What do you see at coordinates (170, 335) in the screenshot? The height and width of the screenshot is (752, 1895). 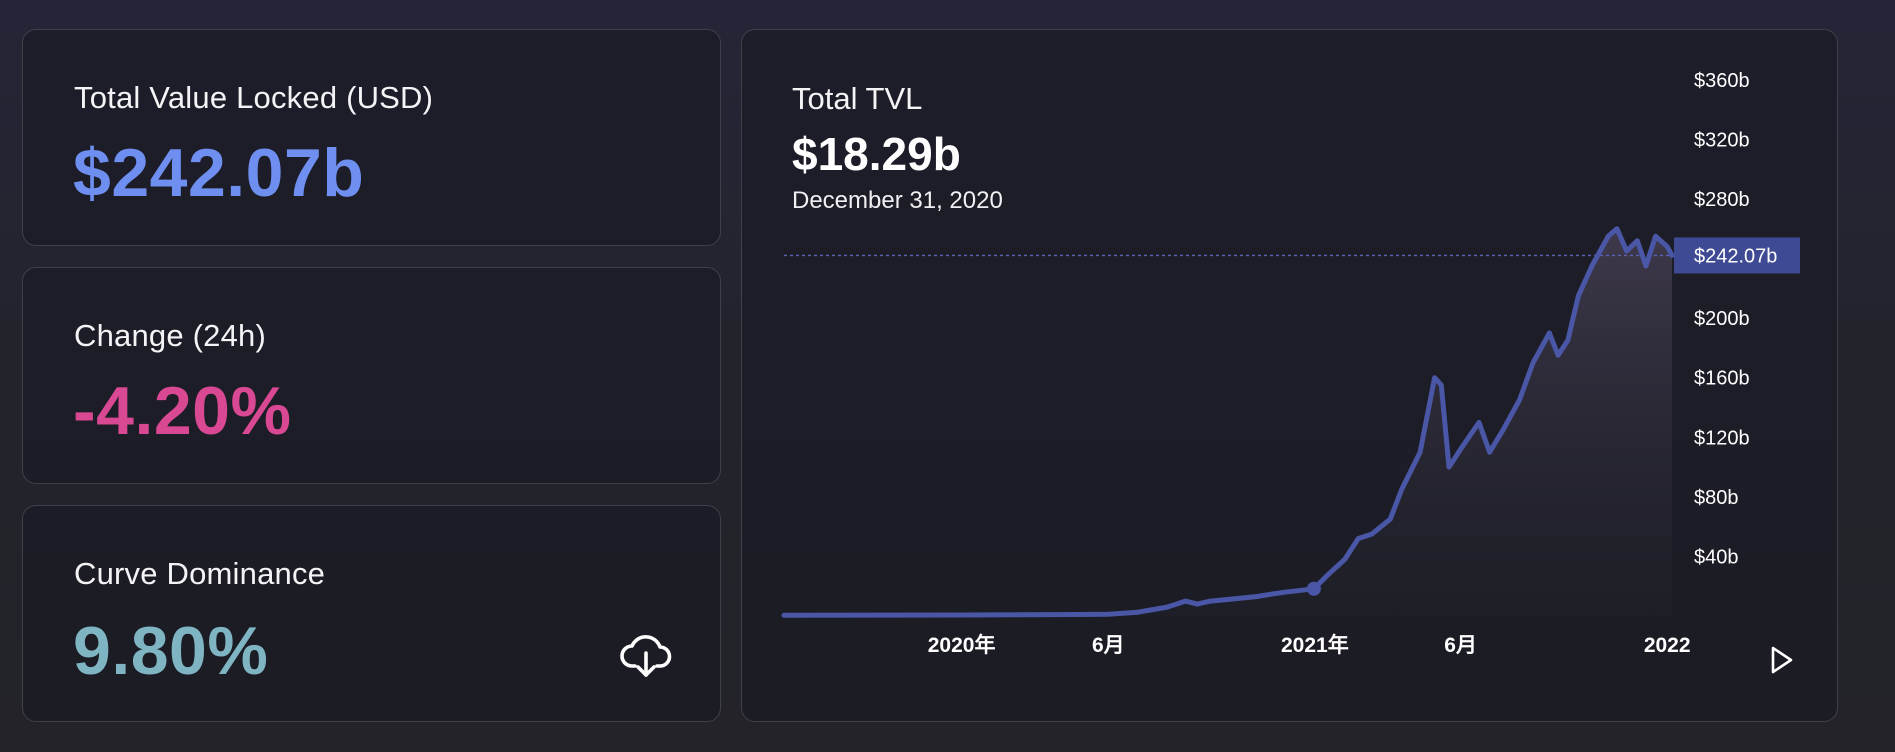 I see `change-label: Change (24h)` at bounding box center [170, 335].